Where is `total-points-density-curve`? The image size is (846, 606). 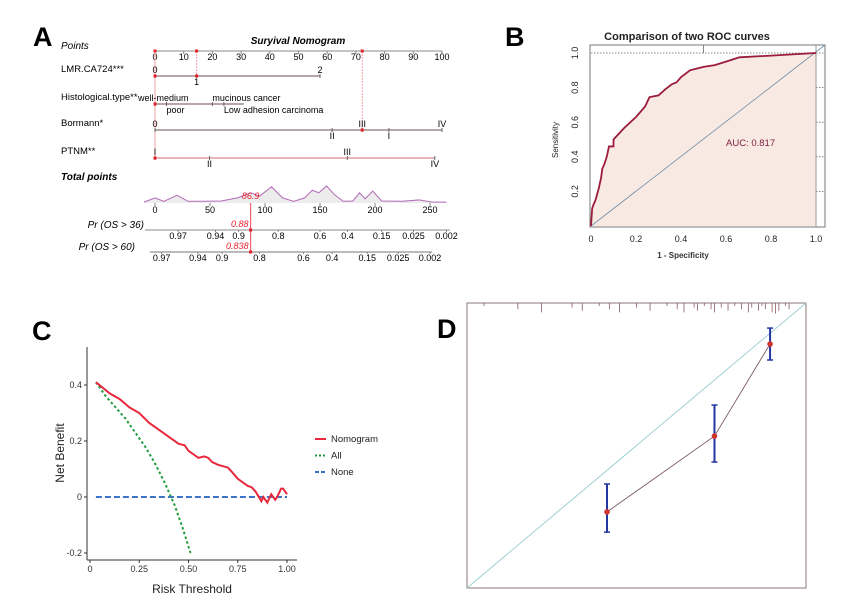 total-points-density-curve is located at coordinates (295, 194).